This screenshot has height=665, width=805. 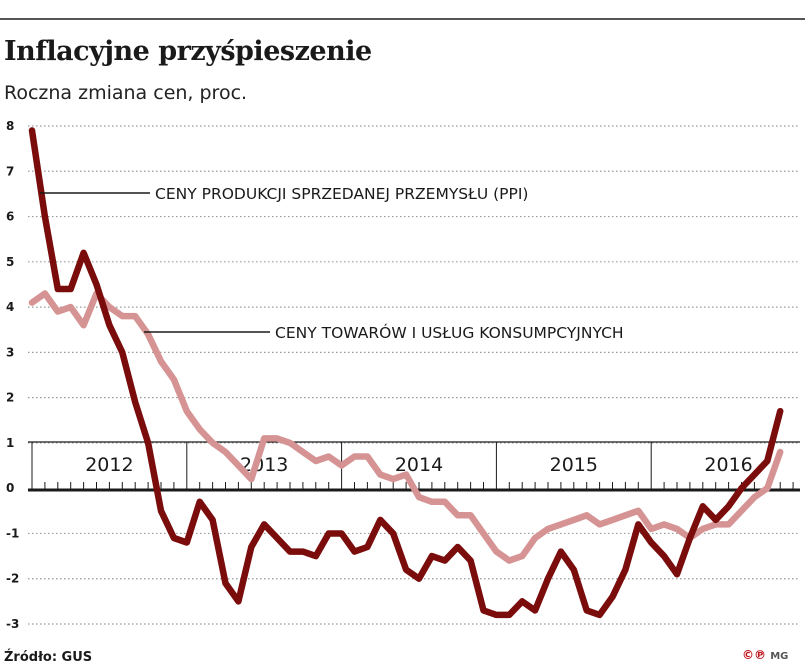 What do you see at coordinates (10, 307) in the screenshot?
I see `y-tick-label: 4` at bounding box center [10, 307].